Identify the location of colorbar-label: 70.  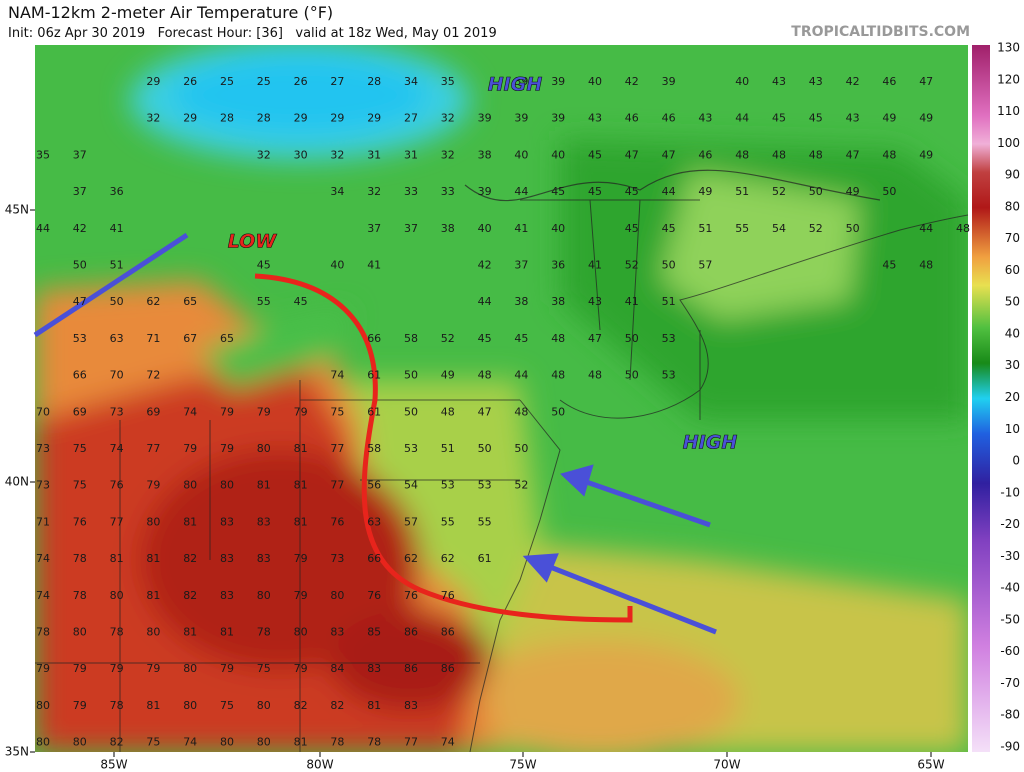
(1012, 238).